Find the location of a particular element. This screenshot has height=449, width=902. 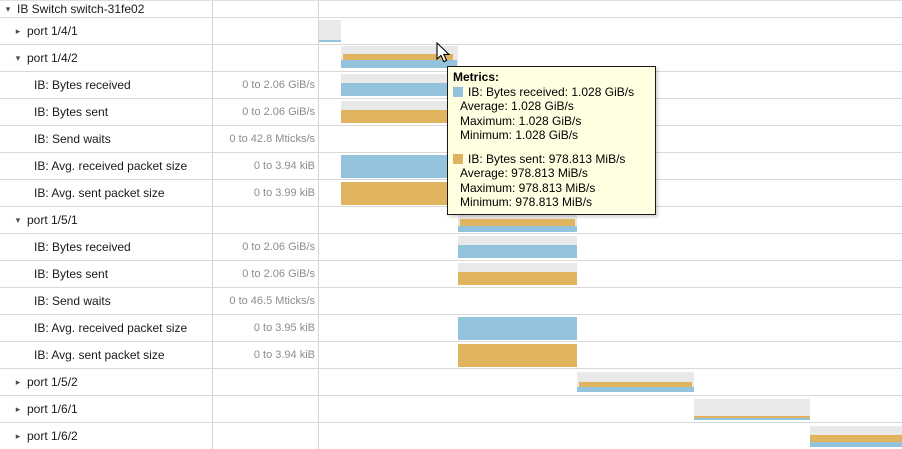

tree-row: ▸ port 1/5/2 is located at coordinates (451, 382).